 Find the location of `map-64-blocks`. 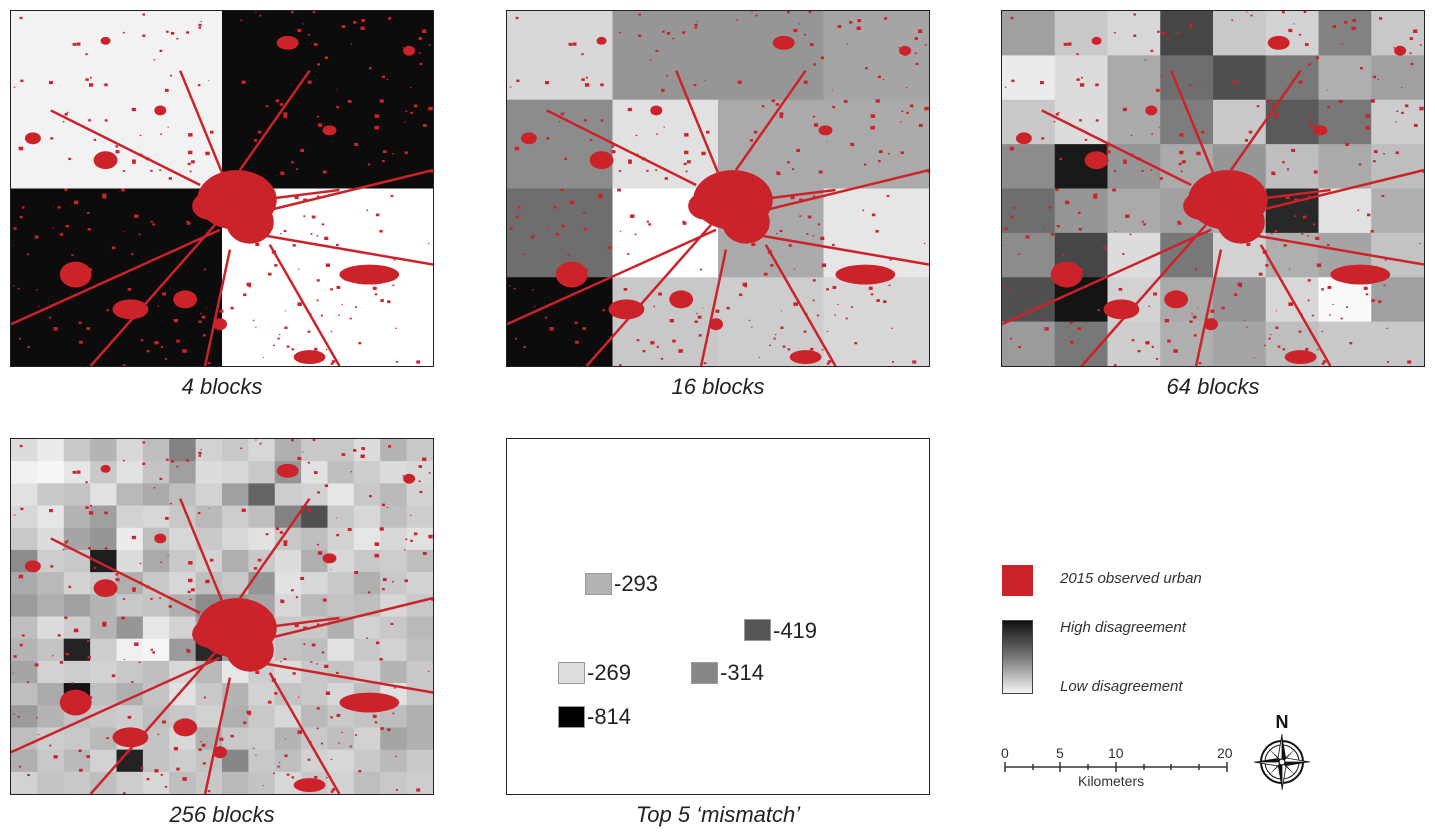

map-64-blocks is located at coordinates (1213, 188).